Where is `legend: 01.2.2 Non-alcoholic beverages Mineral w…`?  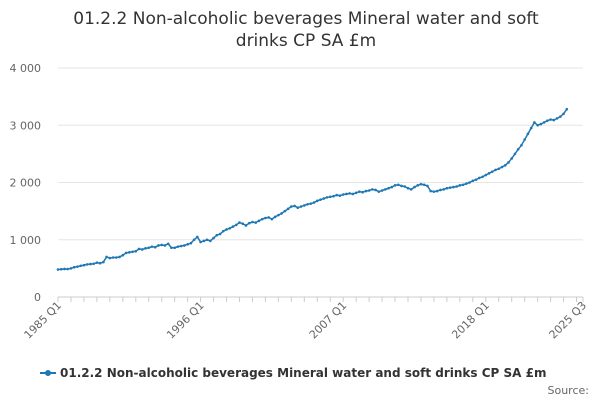 legend: 01.2.2 Non-alcoholic beverages Mineral w… is located at coordinates (293, 373).